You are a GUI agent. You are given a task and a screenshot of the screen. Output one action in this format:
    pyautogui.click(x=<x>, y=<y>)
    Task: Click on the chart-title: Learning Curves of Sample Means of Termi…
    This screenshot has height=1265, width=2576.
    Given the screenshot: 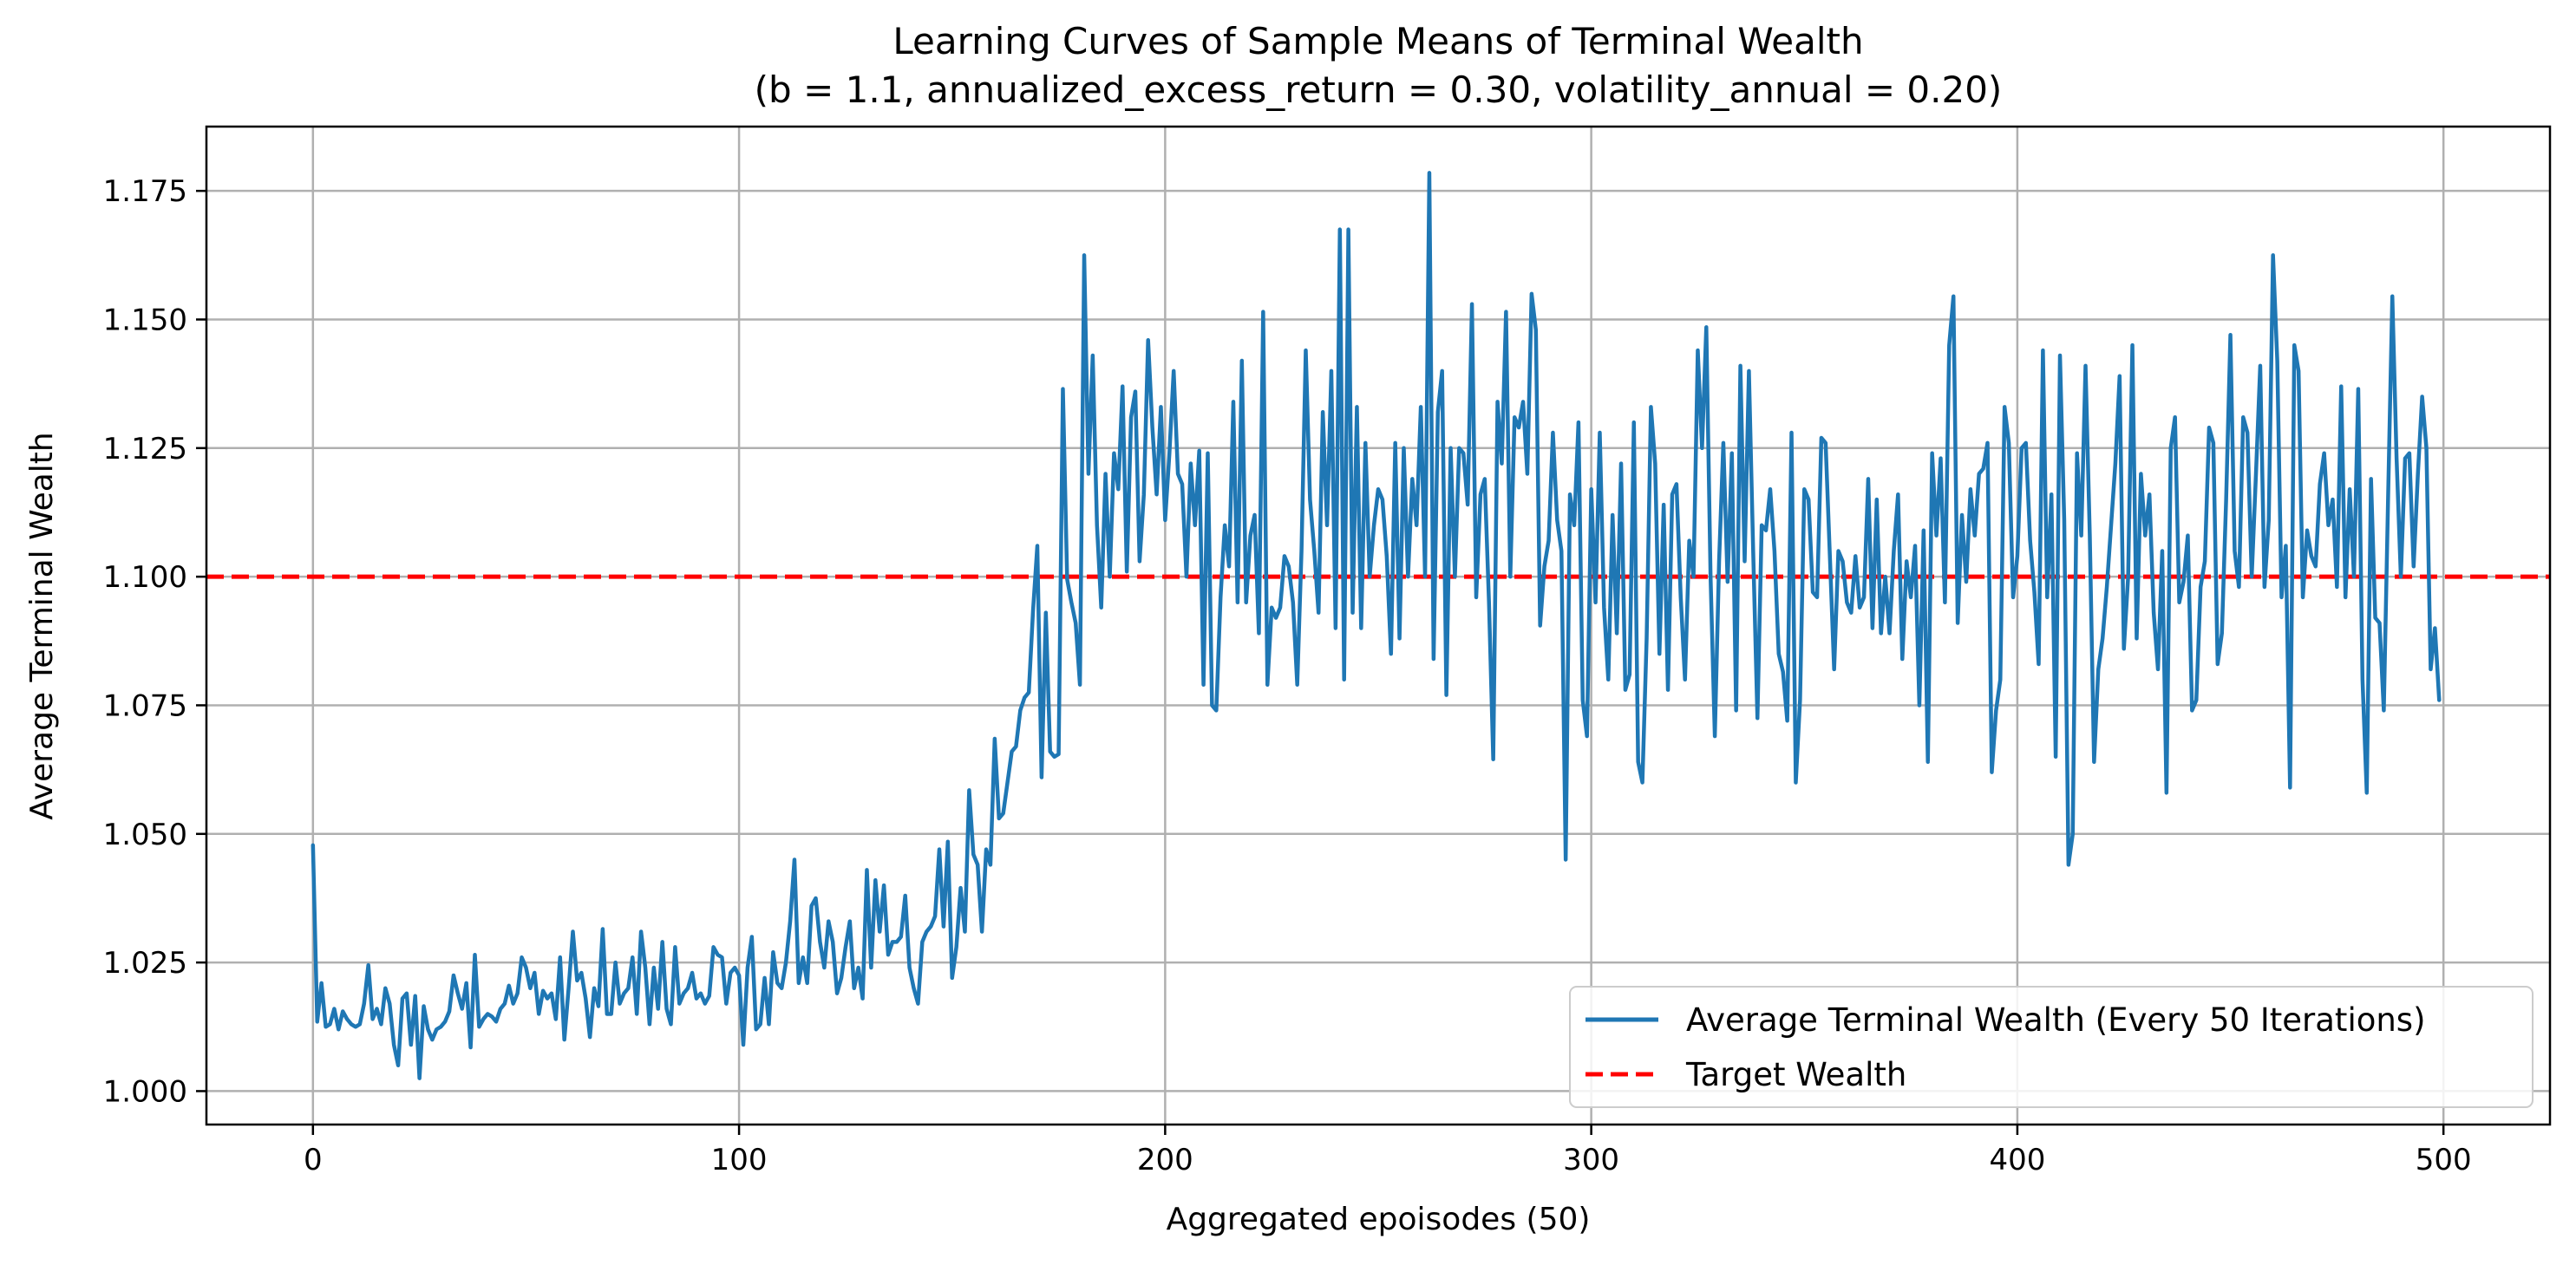 What is the action you would take?
    pyautogui.click(x=1377, y=41)
    